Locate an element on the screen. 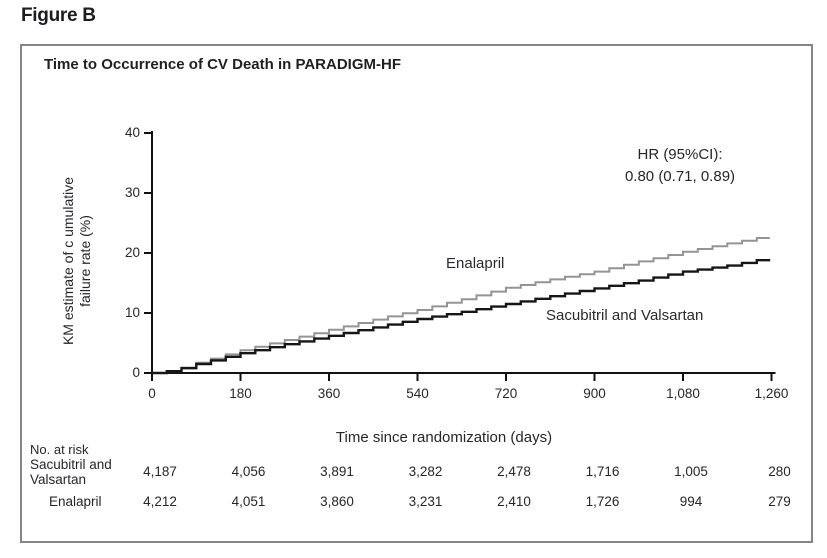 The width and height of the screenshot is (827, 558). x-axis-title: Time since randomization (days) is located at coordinates (444, 437).